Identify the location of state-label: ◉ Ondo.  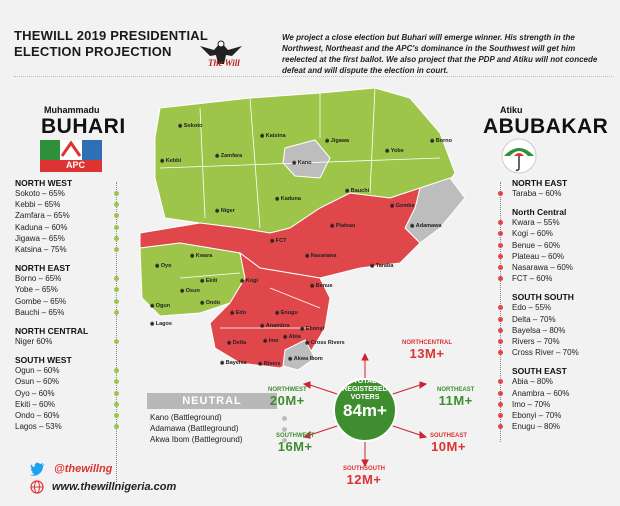
(210, 303).